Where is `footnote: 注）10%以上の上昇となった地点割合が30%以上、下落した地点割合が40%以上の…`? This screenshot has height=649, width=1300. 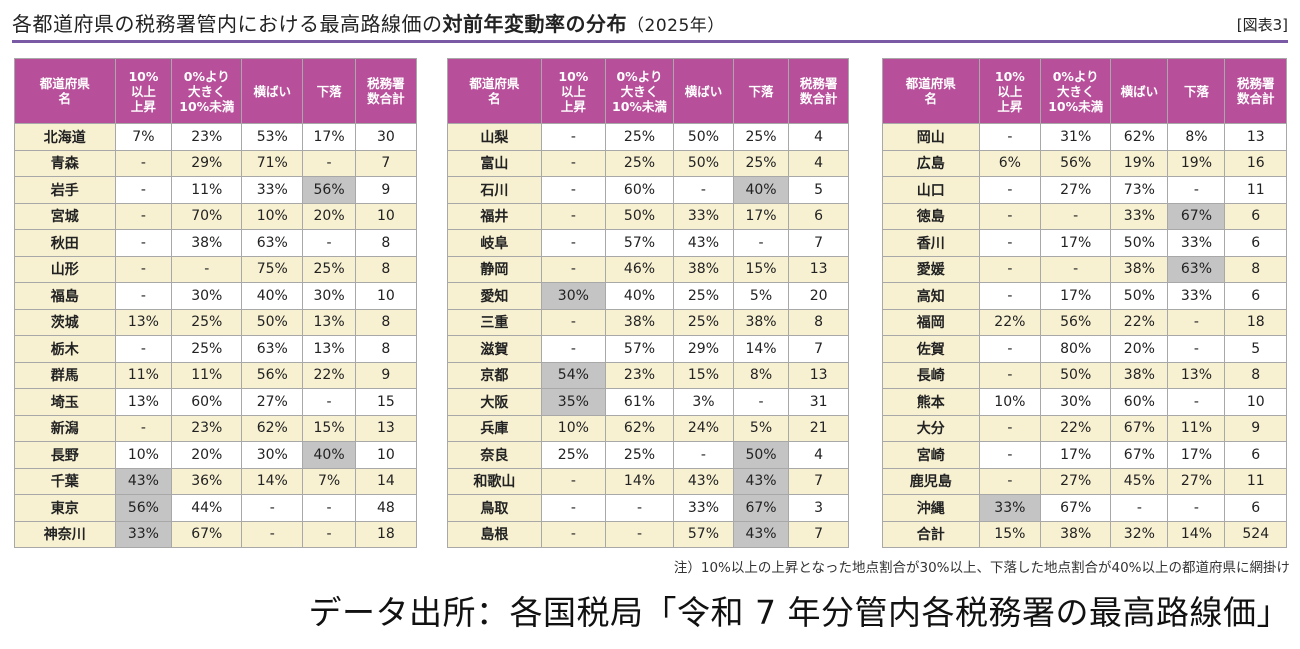
footnote: 注）10%以上の上昇となった地点割合が30%以上、下落した地点割合が40%以上の… is located at coordinates (981, 568).